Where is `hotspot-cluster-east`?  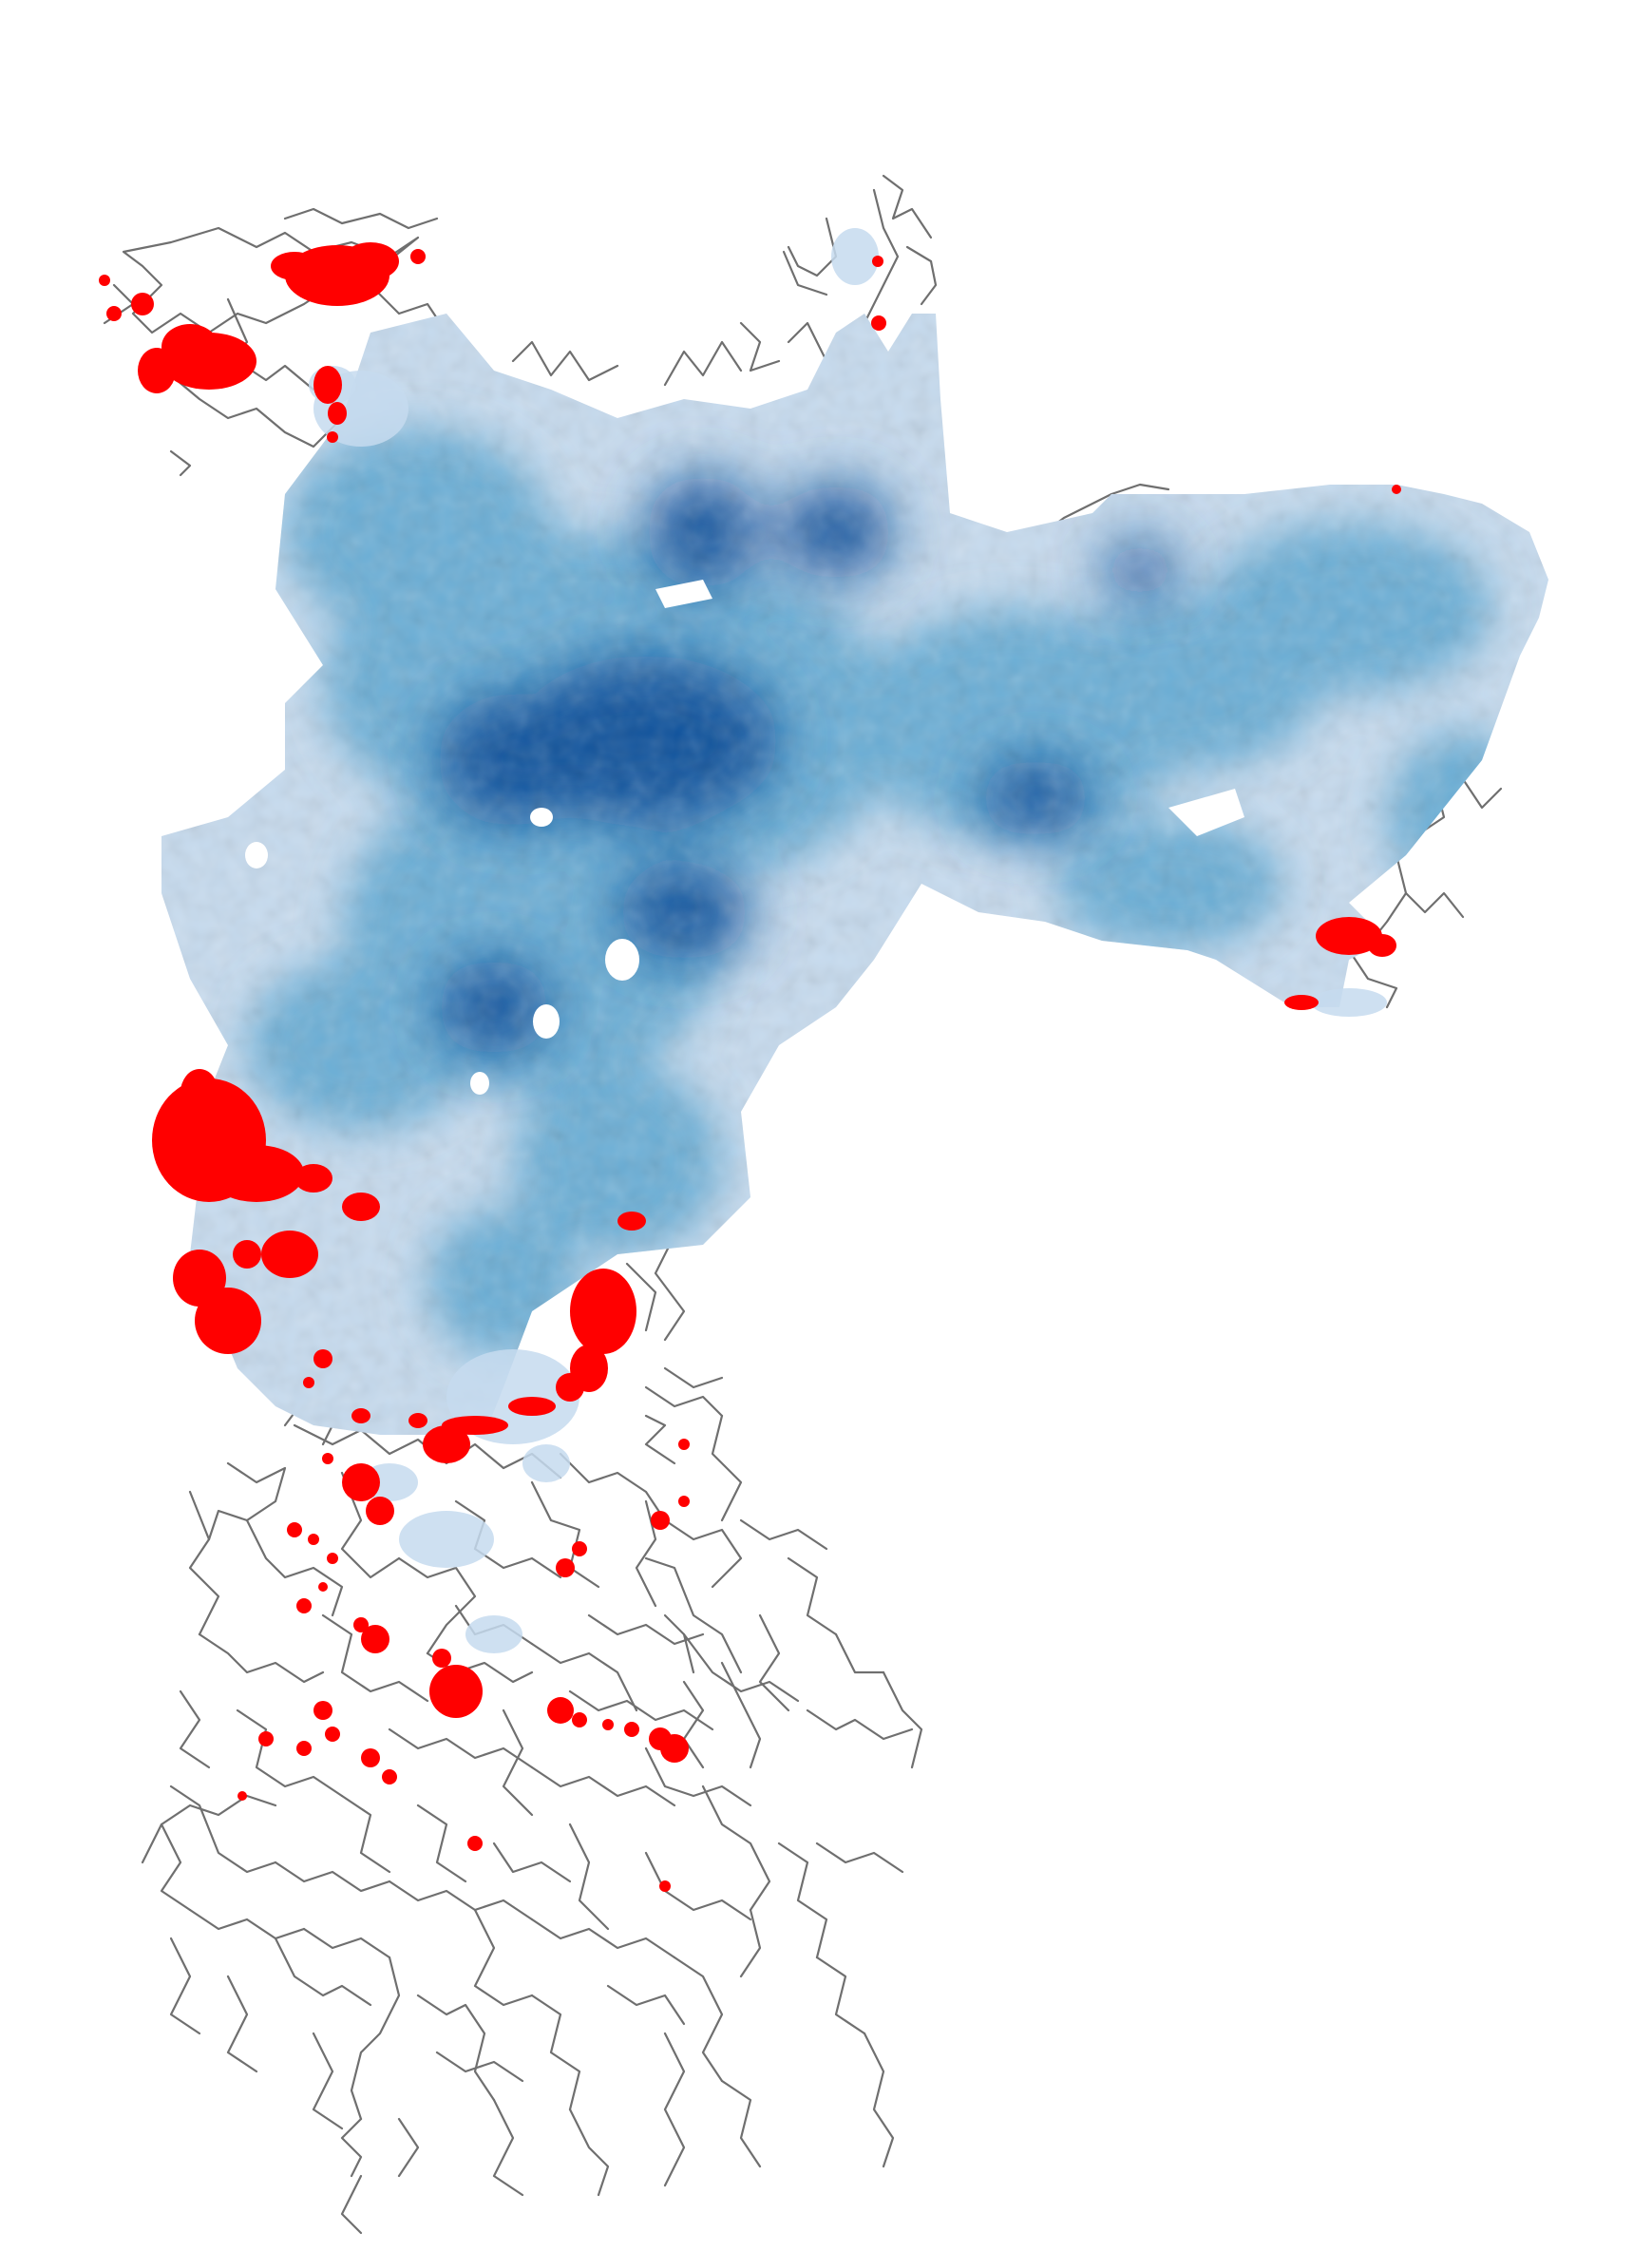
hotspot-cluster-east is located at coordinates (1340, 964).